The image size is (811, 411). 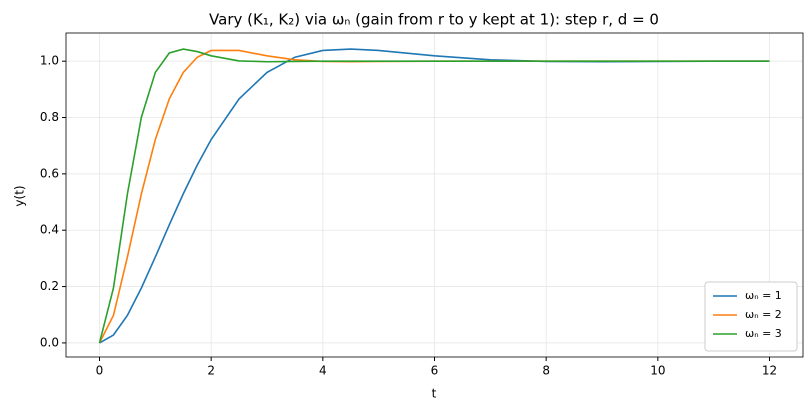 I want to click on x-tick-label: 2, so click(x=211, y=371).